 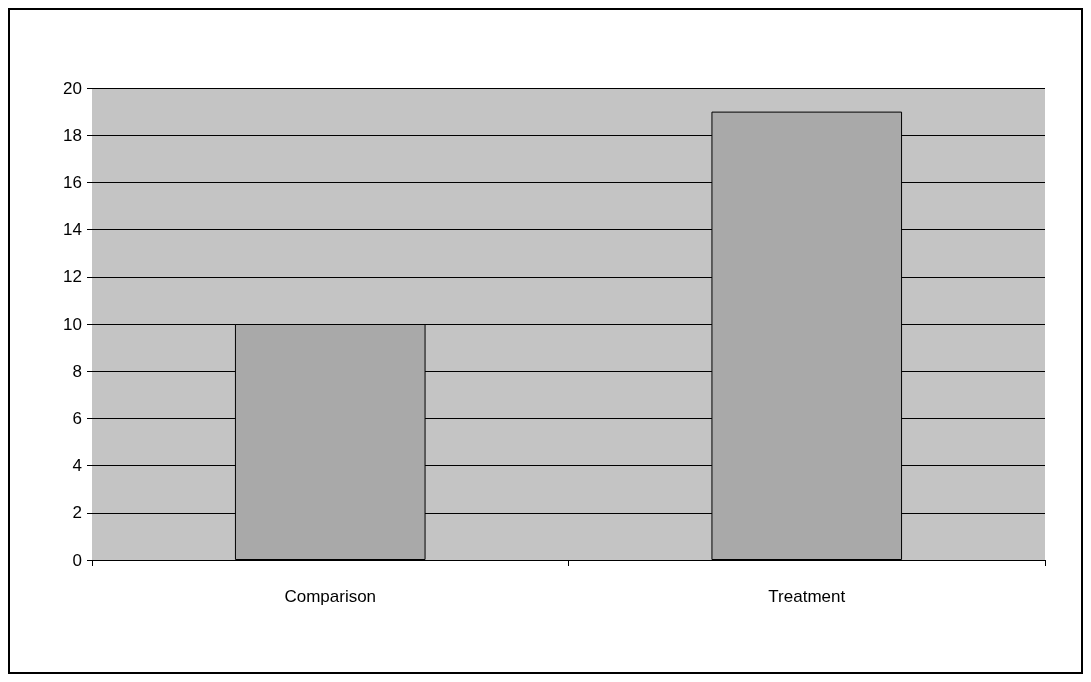 What do you see at coordinates (807, 596) in the screenshot?
I see `x-tick-label: Treatment` at bounding box center [807, 596].